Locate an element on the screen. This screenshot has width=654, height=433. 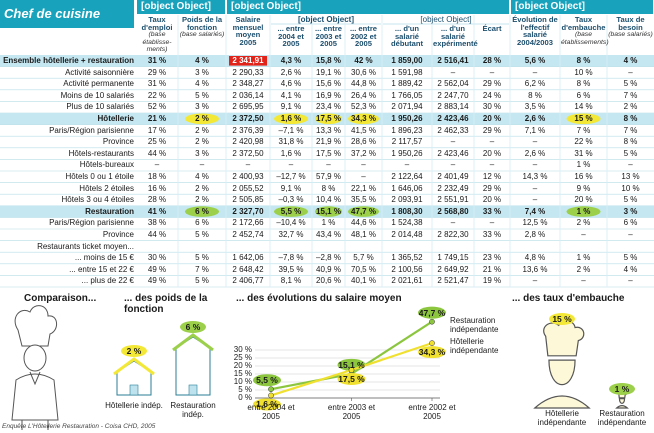
cell: 1 % is located at coordinates (583, 211).